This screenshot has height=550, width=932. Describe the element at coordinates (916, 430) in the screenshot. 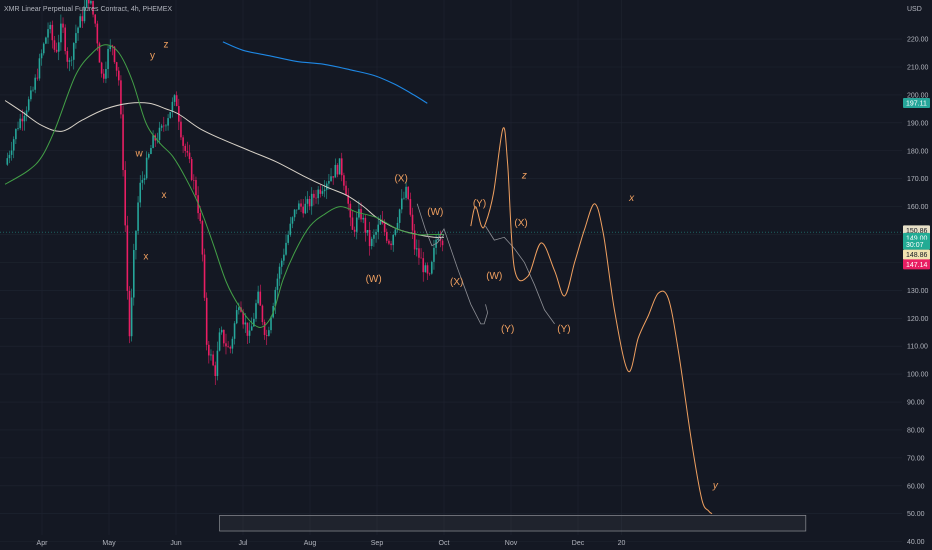

I see `y-tick-label: 80.00` at that location.